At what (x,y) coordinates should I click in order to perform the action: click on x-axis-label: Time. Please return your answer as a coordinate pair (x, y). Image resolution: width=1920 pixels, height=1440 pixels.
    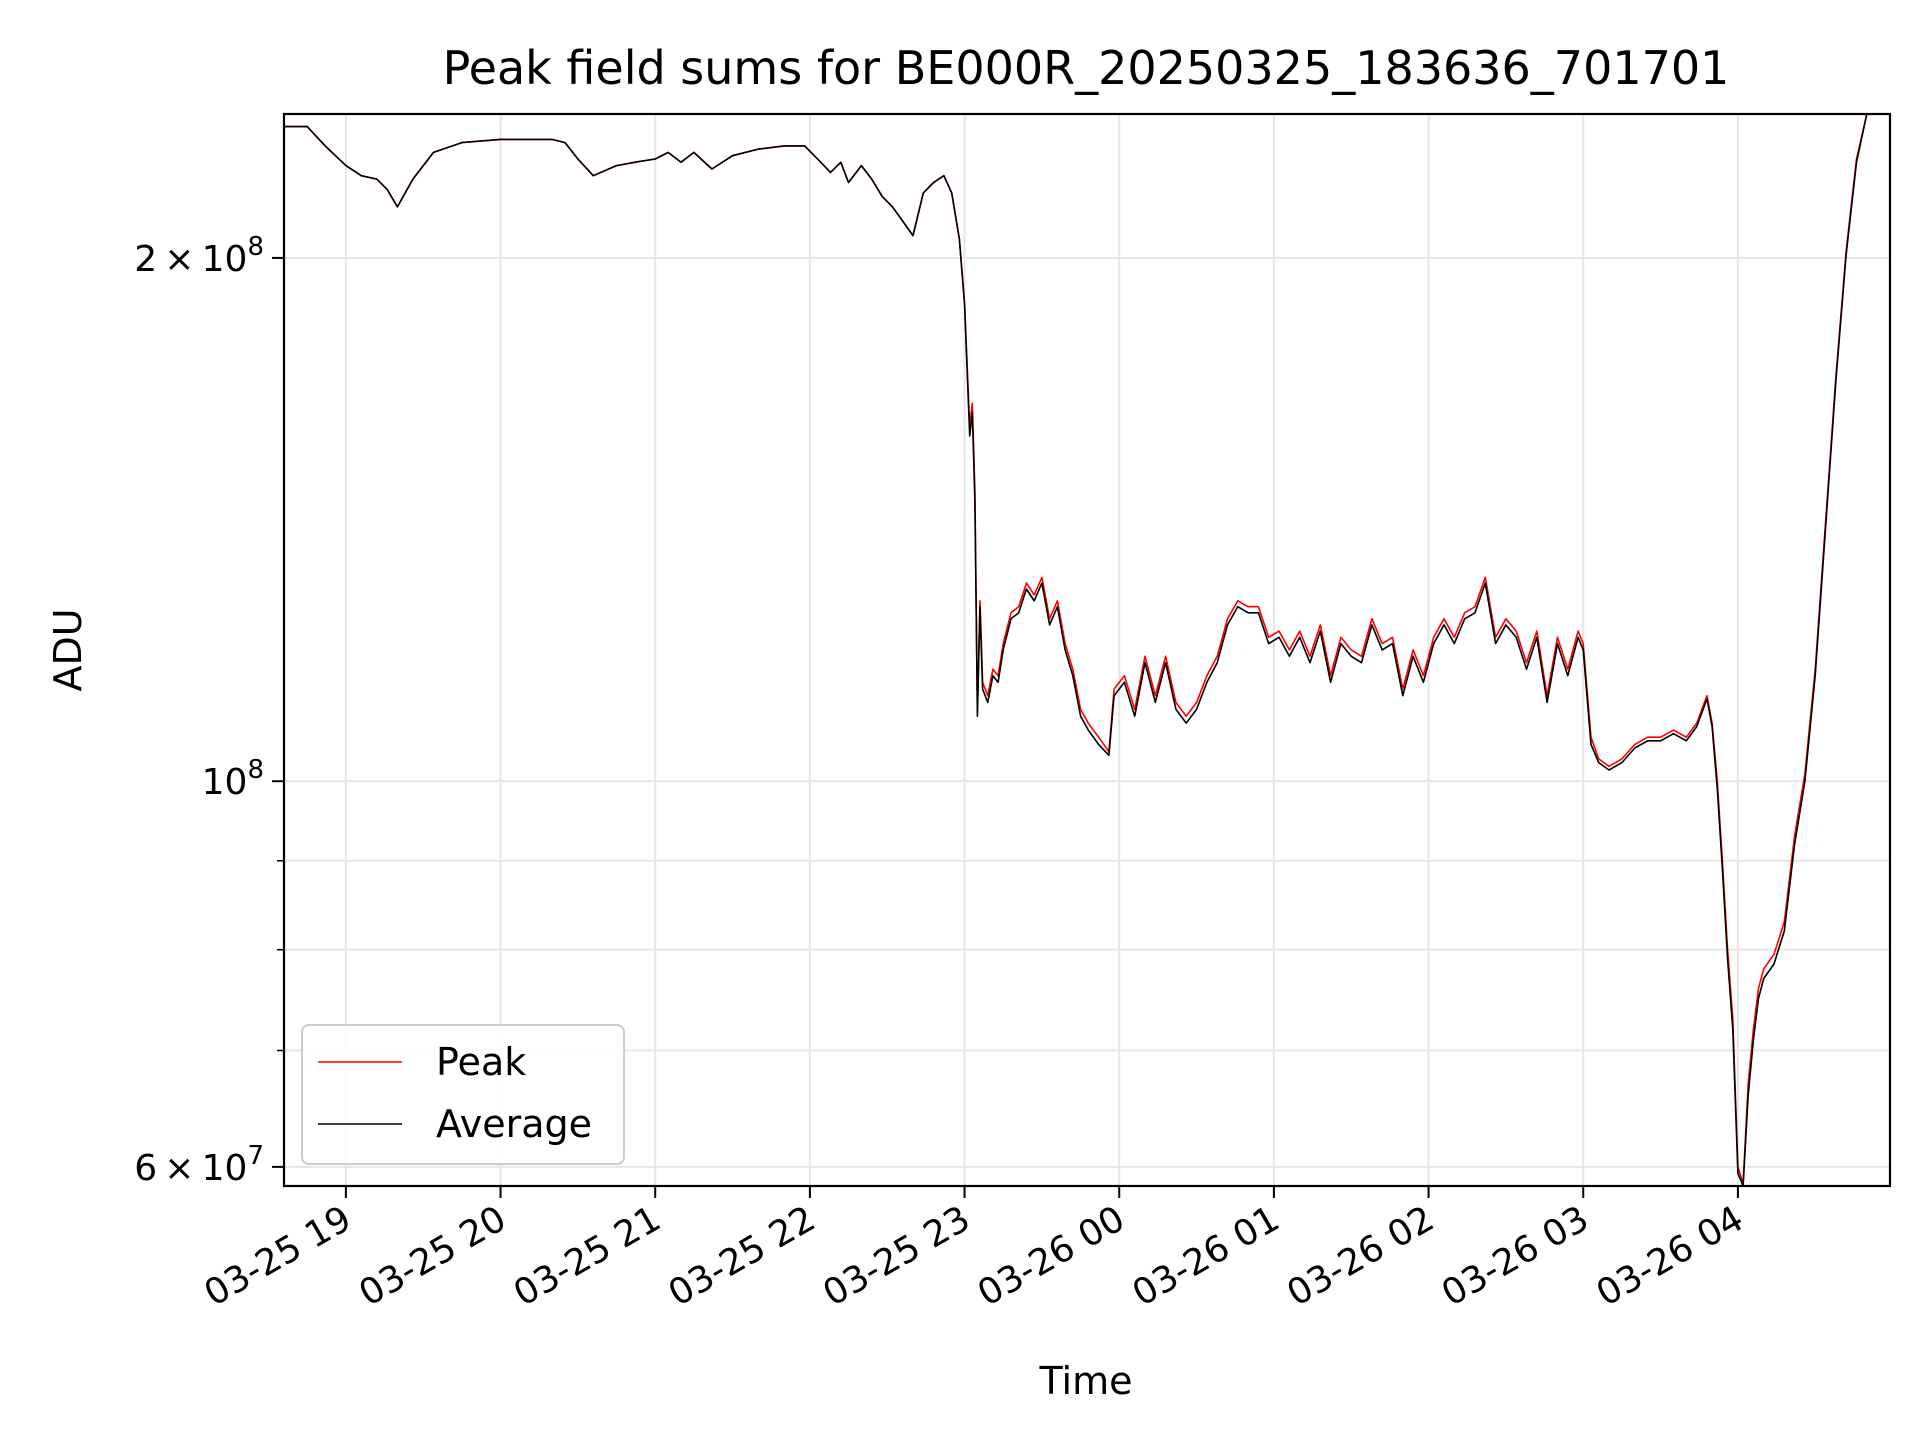
    Looking at the image, I should click on (1086, 1381).